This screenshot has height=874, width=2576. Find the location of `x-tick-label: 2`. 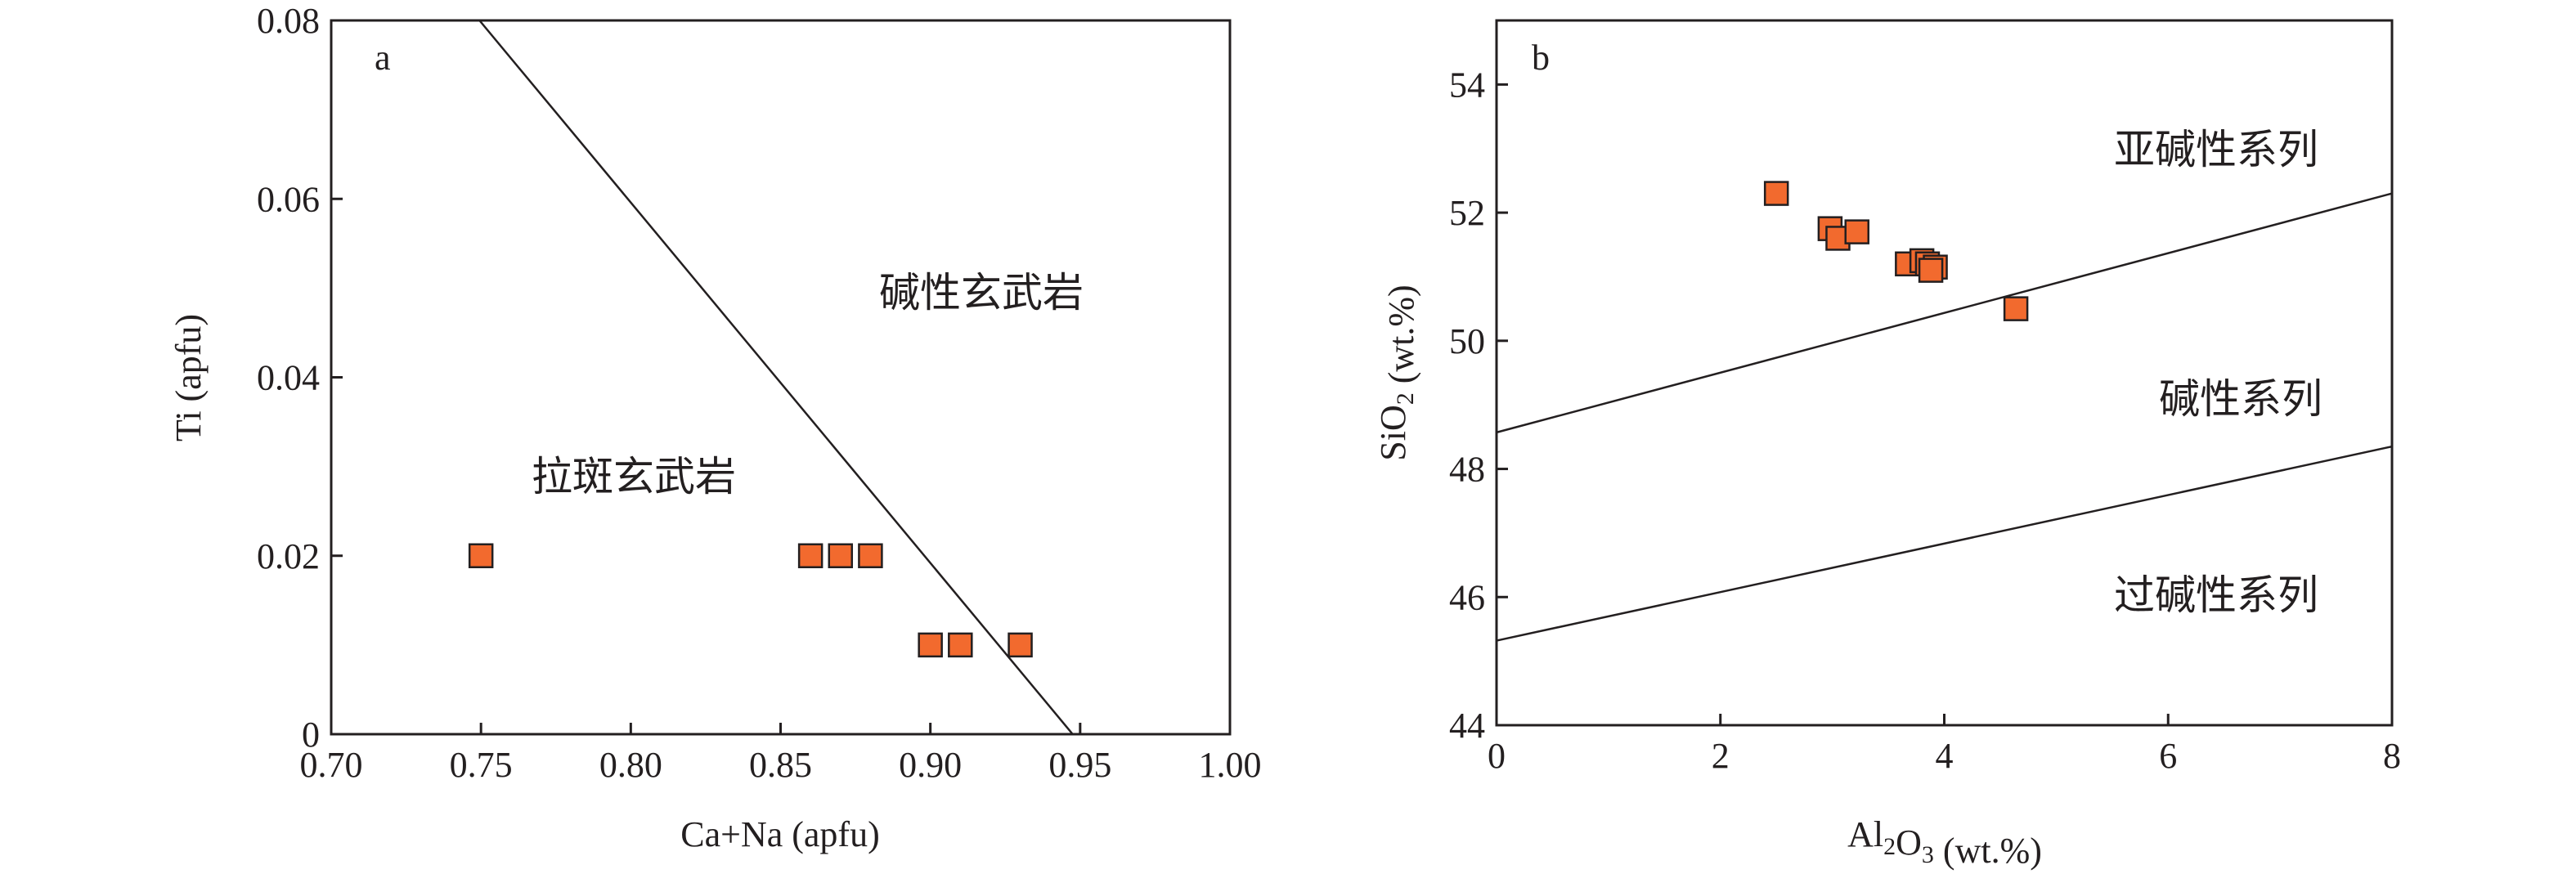

x-tick-label: 2 is located at coordinates (1721, 756).